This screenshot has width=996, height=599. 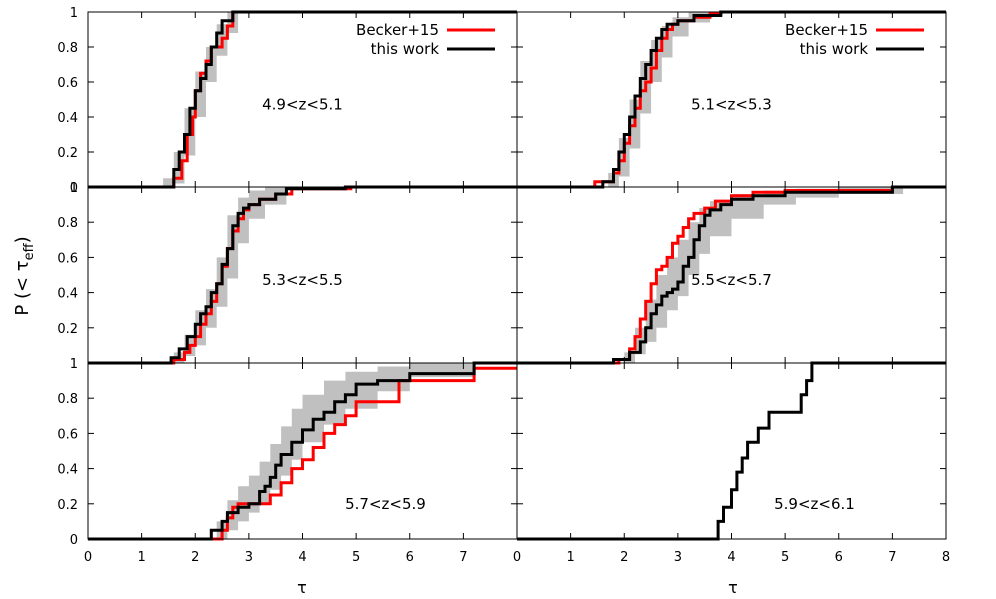 I want to click on y-axis-label-close: ), so click(x=22, y=239).